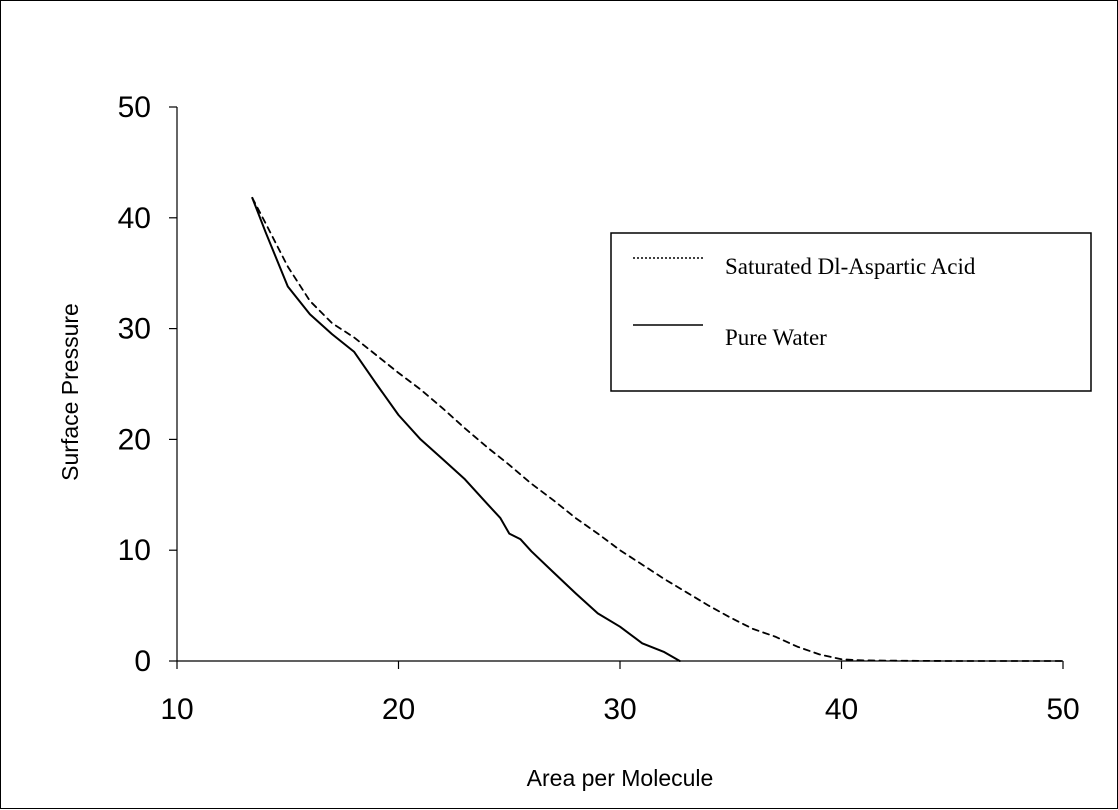 This screenshot has width=1118, height=810. I want to click on x-axis-title: Area per Molecule, so click(620, 778).